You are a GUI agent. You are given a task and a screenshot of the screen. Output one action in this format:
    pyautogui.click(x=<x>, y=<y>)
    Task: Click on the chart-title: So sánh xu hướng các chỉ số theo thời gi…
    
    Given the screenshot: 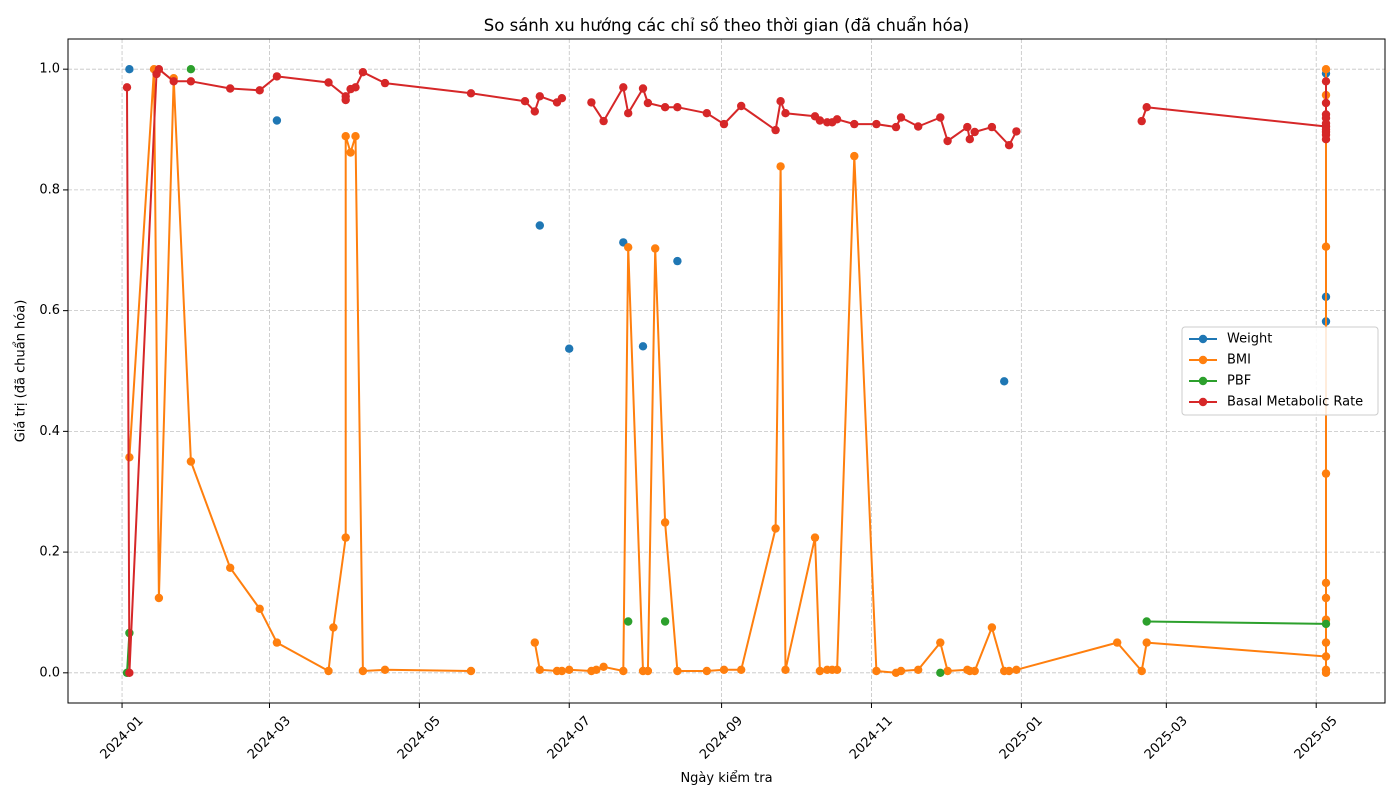 What is the action you would take?
    pyautogui.click(x=726, y=25)
    